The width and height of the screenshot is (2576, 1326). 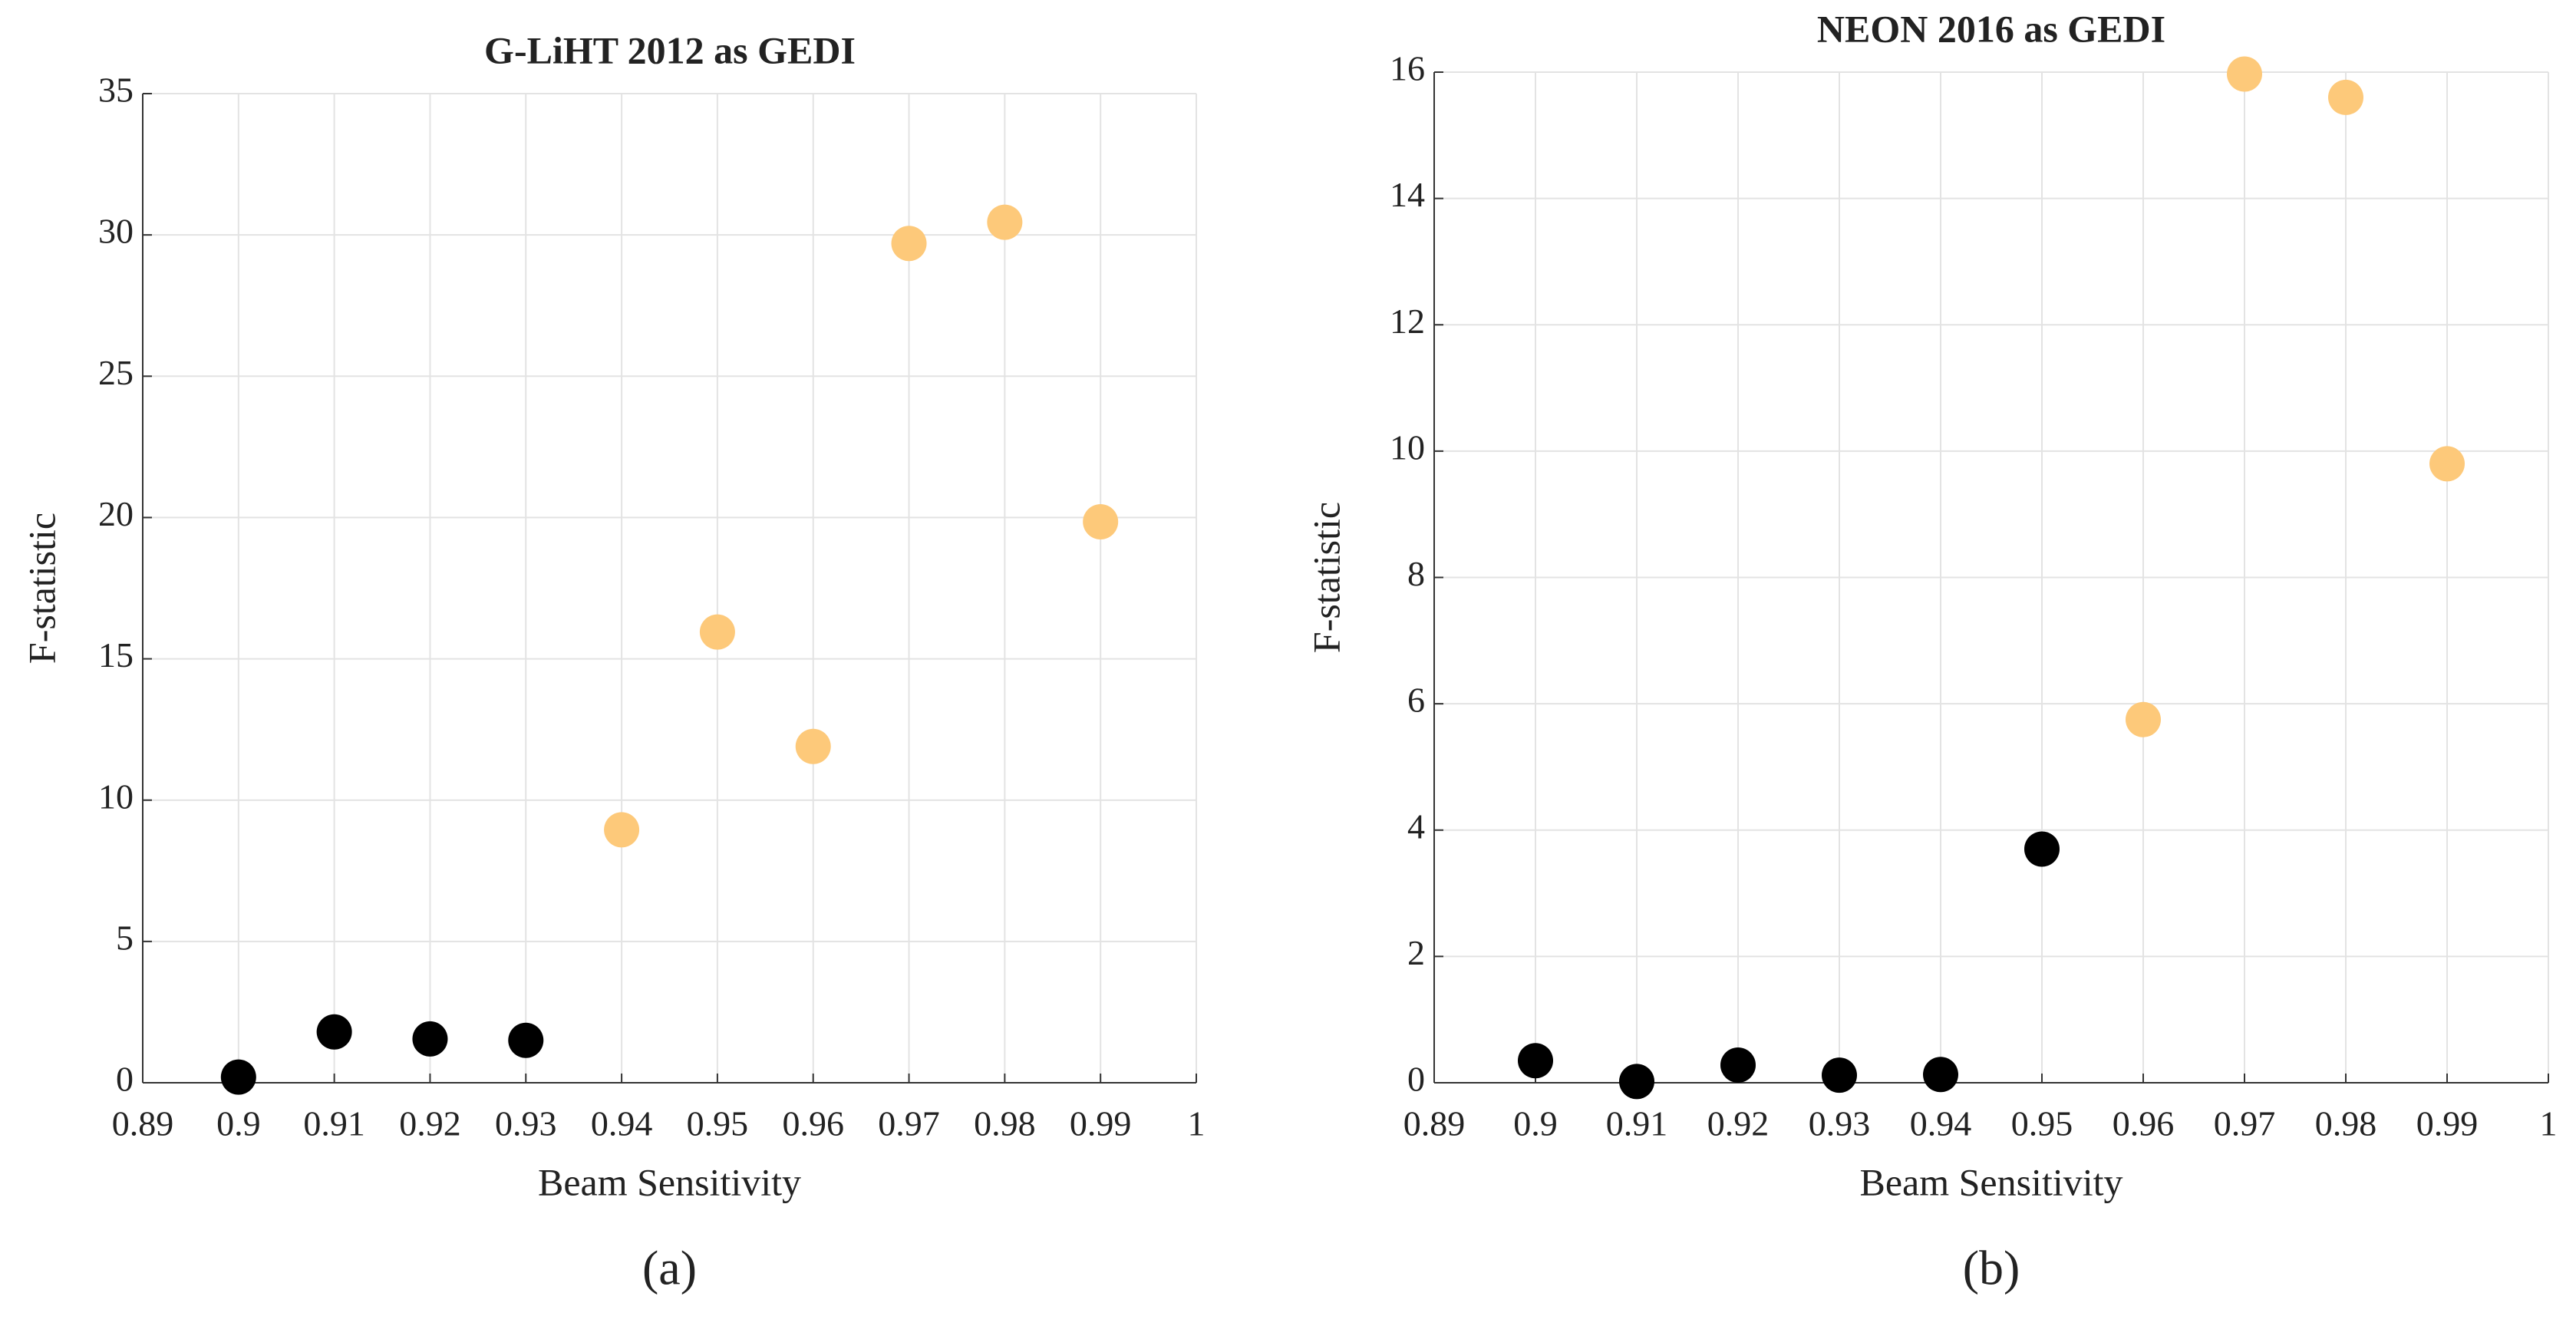 I want to click on y-tick-label: 12, so click(x=1407, y=321).